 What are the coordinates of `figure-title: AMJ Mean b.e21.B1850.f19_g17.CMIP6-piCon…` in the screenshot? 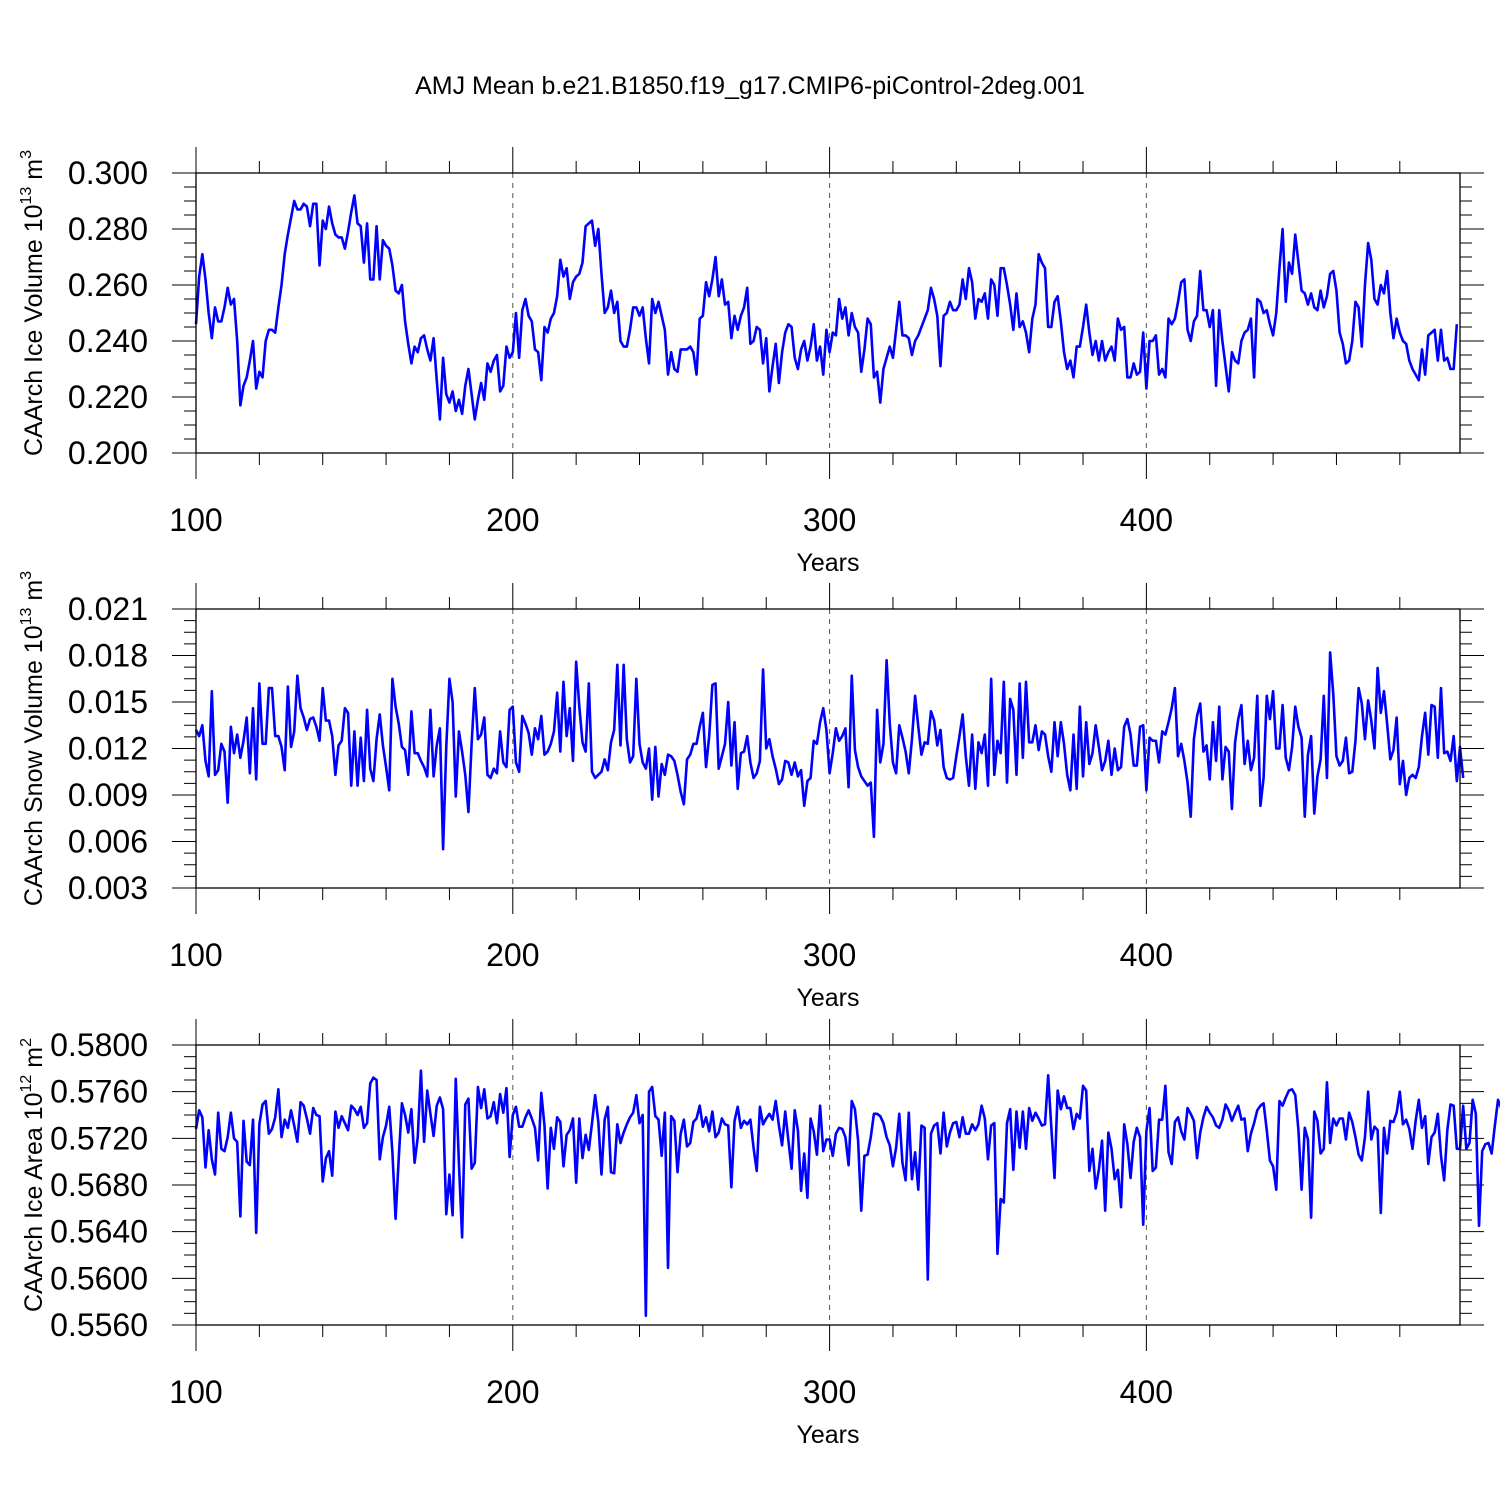 It's located at (750, 86).